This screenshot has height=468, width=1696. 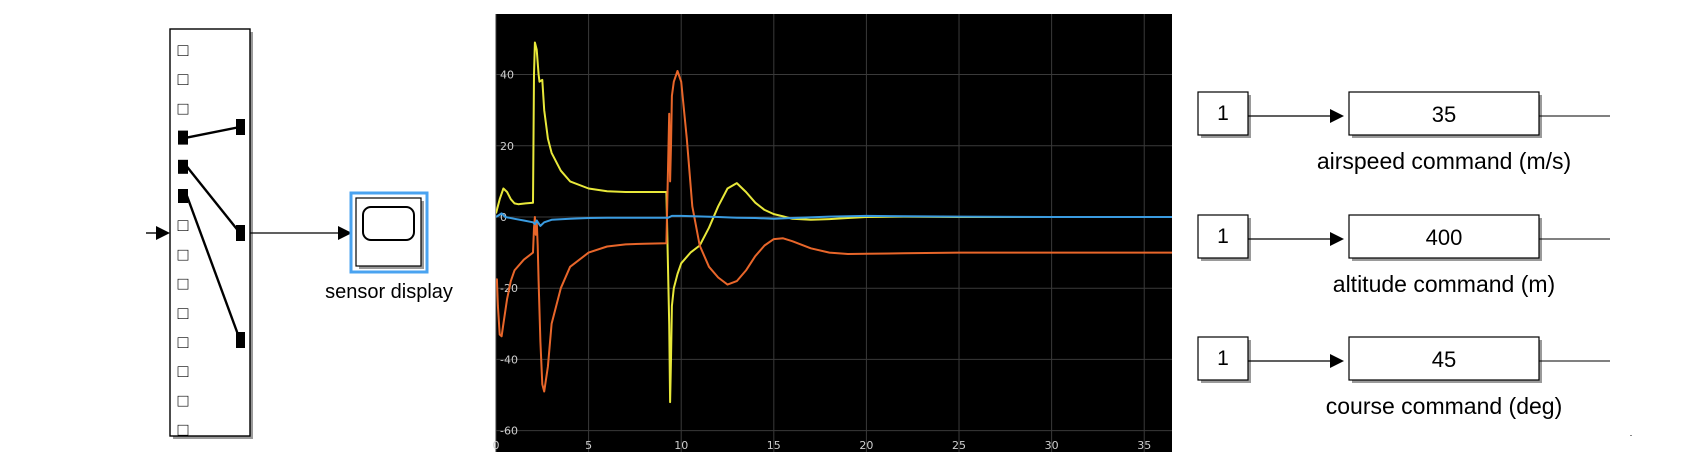 I want to click on input-arrow-icon, so click(x=163, y=233).